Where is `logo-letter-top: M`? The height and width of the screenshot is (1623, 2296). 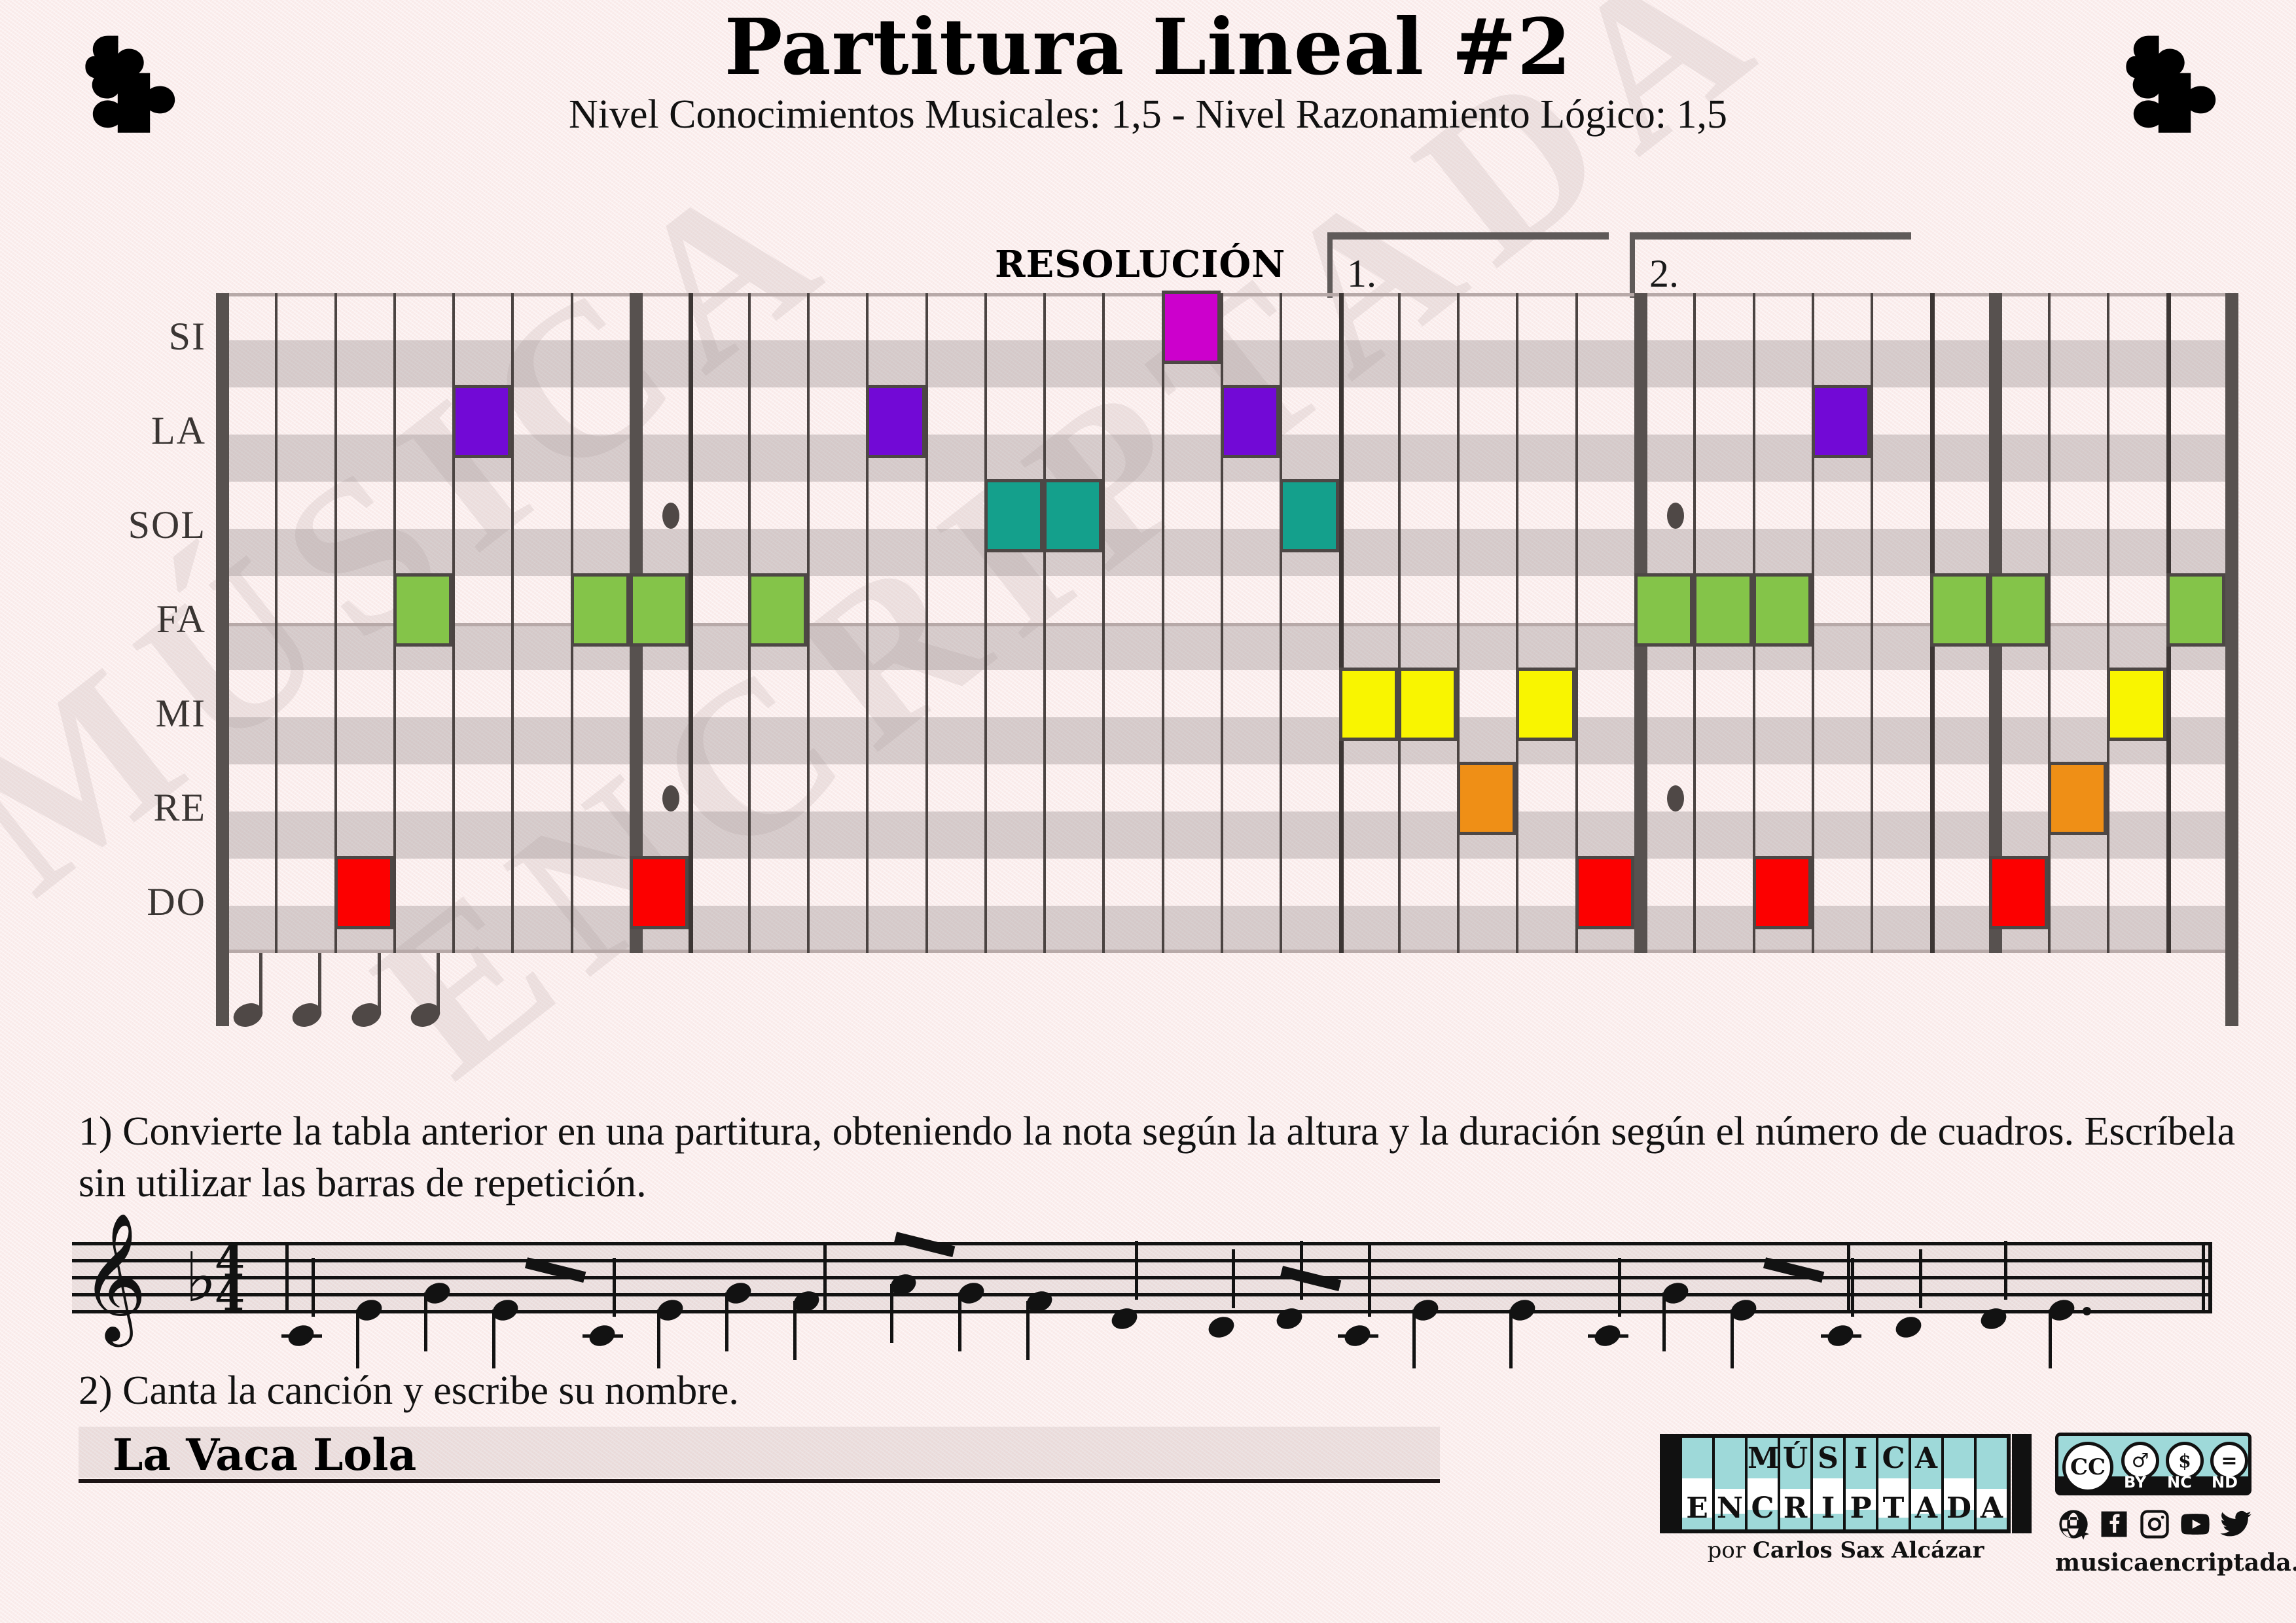 logo-letter-top: M is located at coordinates (1764, 1458).